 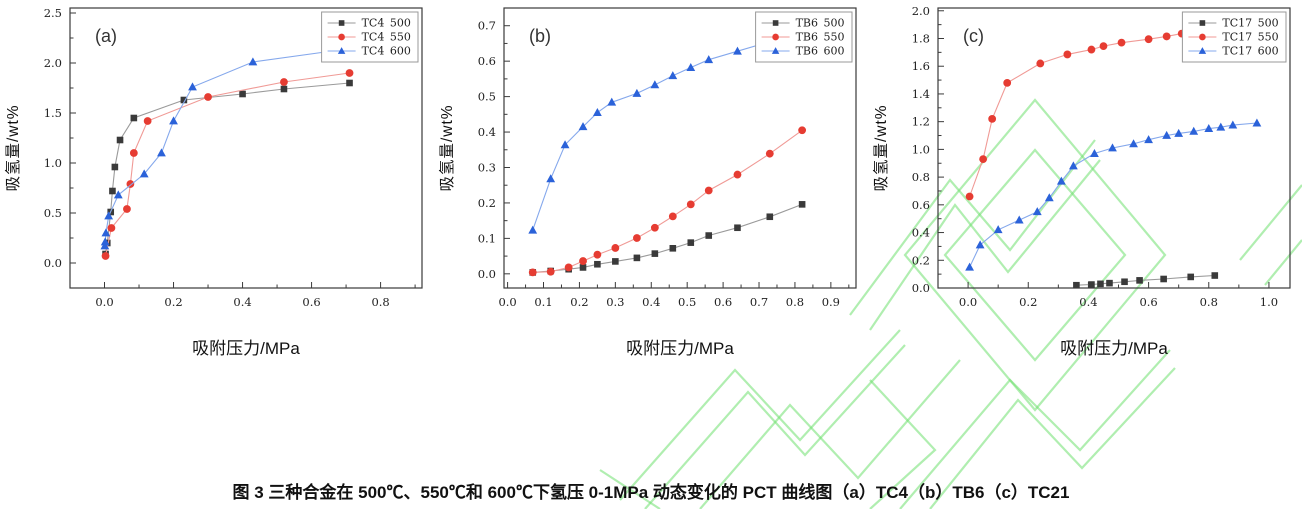 I want to click on legend-label: TC4 500, so click(x=386, y=23).